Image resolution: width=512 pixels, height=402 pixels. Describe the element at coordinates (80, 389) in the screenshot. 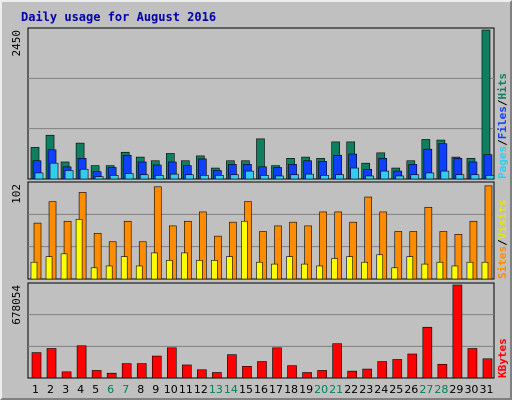

I see `x-tick-label-4: 4` at that location.